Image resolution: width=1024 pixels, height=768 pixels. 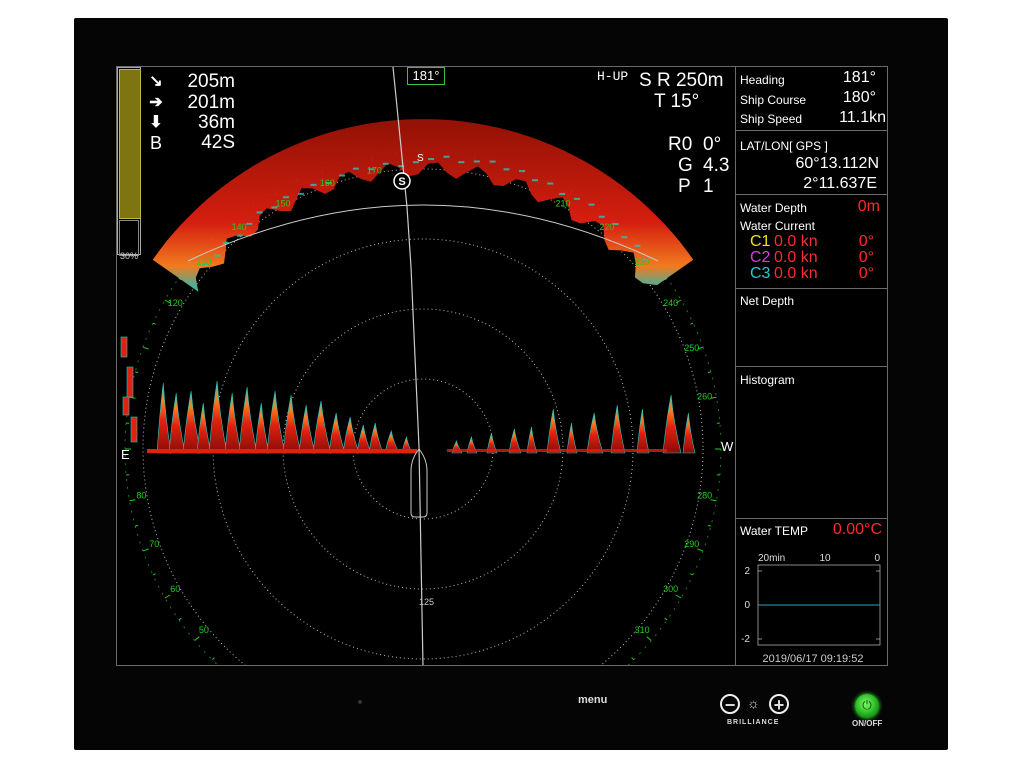 I want to click on ship-symbol, so click(x=419, y=483).